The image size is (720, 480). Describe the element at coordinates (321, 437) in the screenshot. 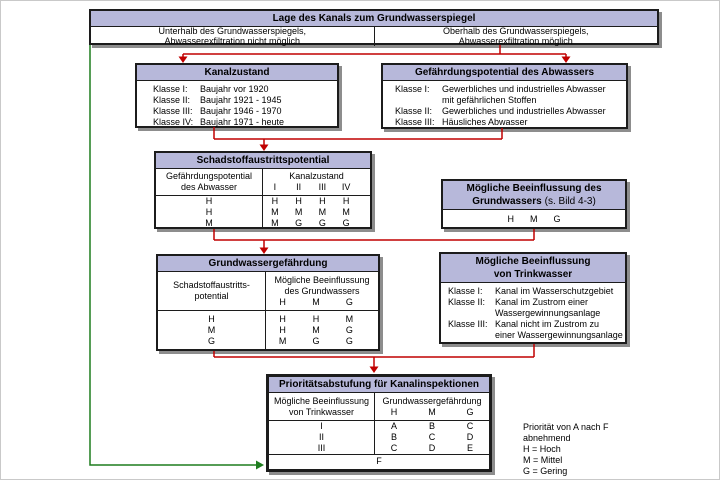

I see `row-label: II` at that location.